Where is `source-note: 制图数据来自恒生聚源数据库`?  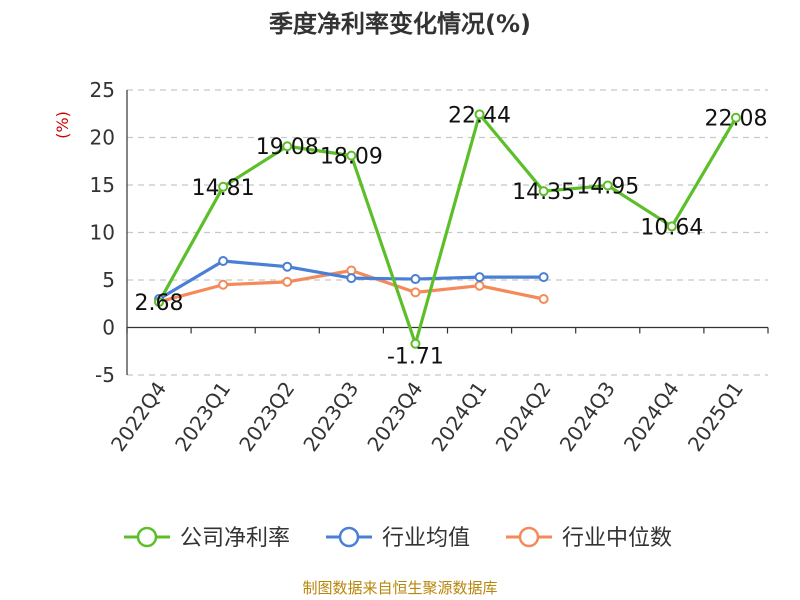
source-note: 制图数据来自恒生聚源数据库 is located at coordinates (399, 588).